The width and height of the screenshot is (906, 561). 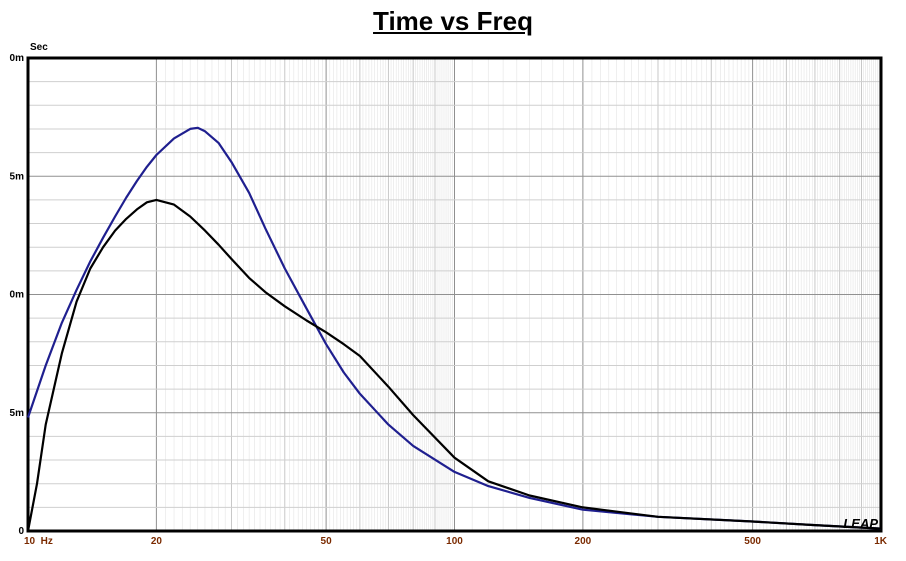 I want to click on x-tick-label: 200, so click(x=583, y=541).